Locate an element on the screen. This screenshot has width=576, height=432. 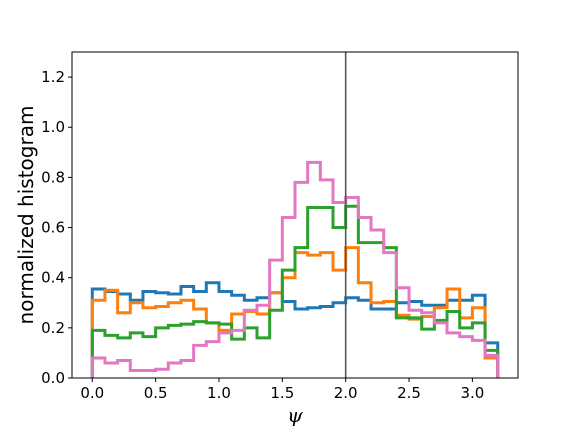
x-axis-ticks: 0.0 0.5 1.0 1.5 2.0 2.5 3.0 is located at coordinates (282, 390).